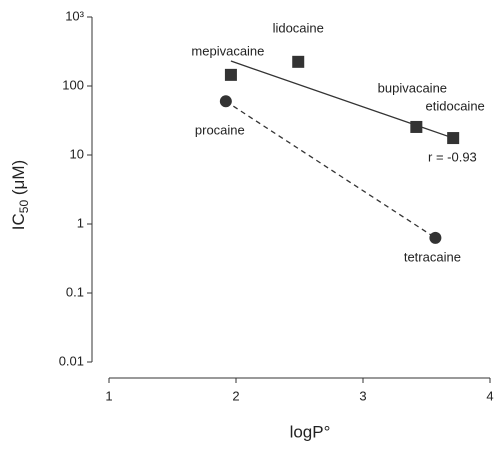  What do you see at coordinates (489, 395) in the screenshot?
I see `x-tick-label: 4` at bounding box center [489, 395].